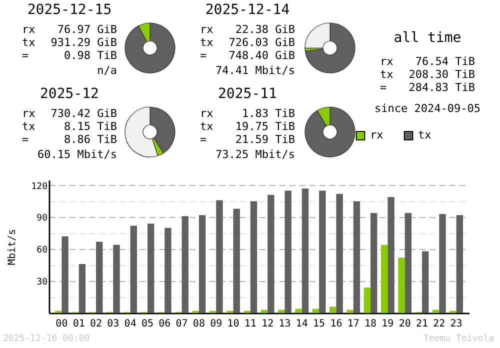  What do you see at coordinates (370, 324) in the screenshot?
I see `x-tick-label: 18` at bounding box center [370, 324].